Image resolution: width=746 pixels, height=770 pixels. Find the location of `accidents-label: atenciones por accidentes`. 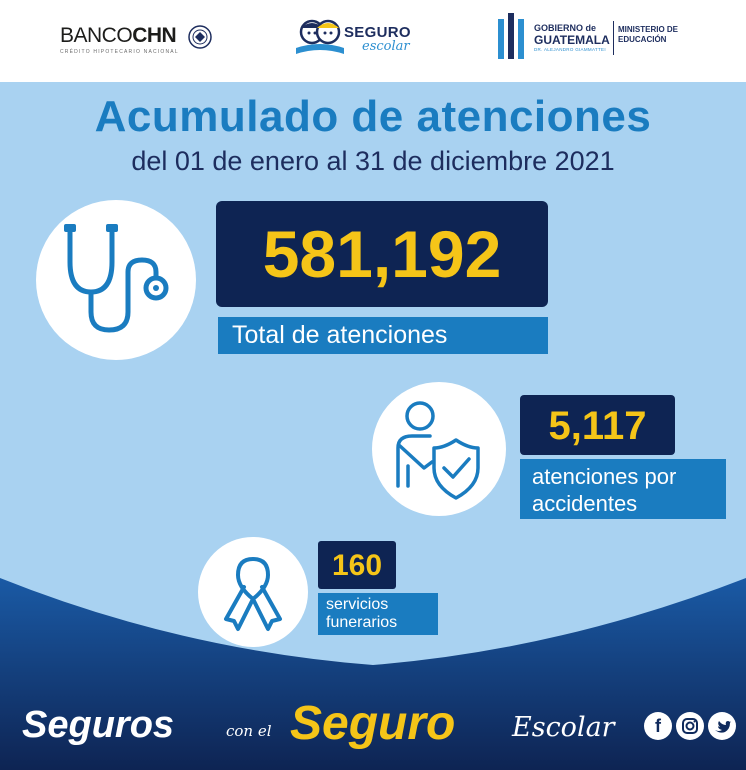

accidents-label: atenciones por accidentes is located at coordinates (623, 489).